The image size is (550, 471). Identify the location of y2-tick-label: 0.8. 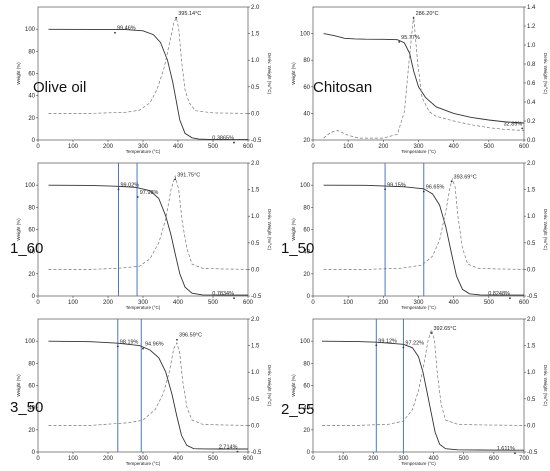
(531, 65).